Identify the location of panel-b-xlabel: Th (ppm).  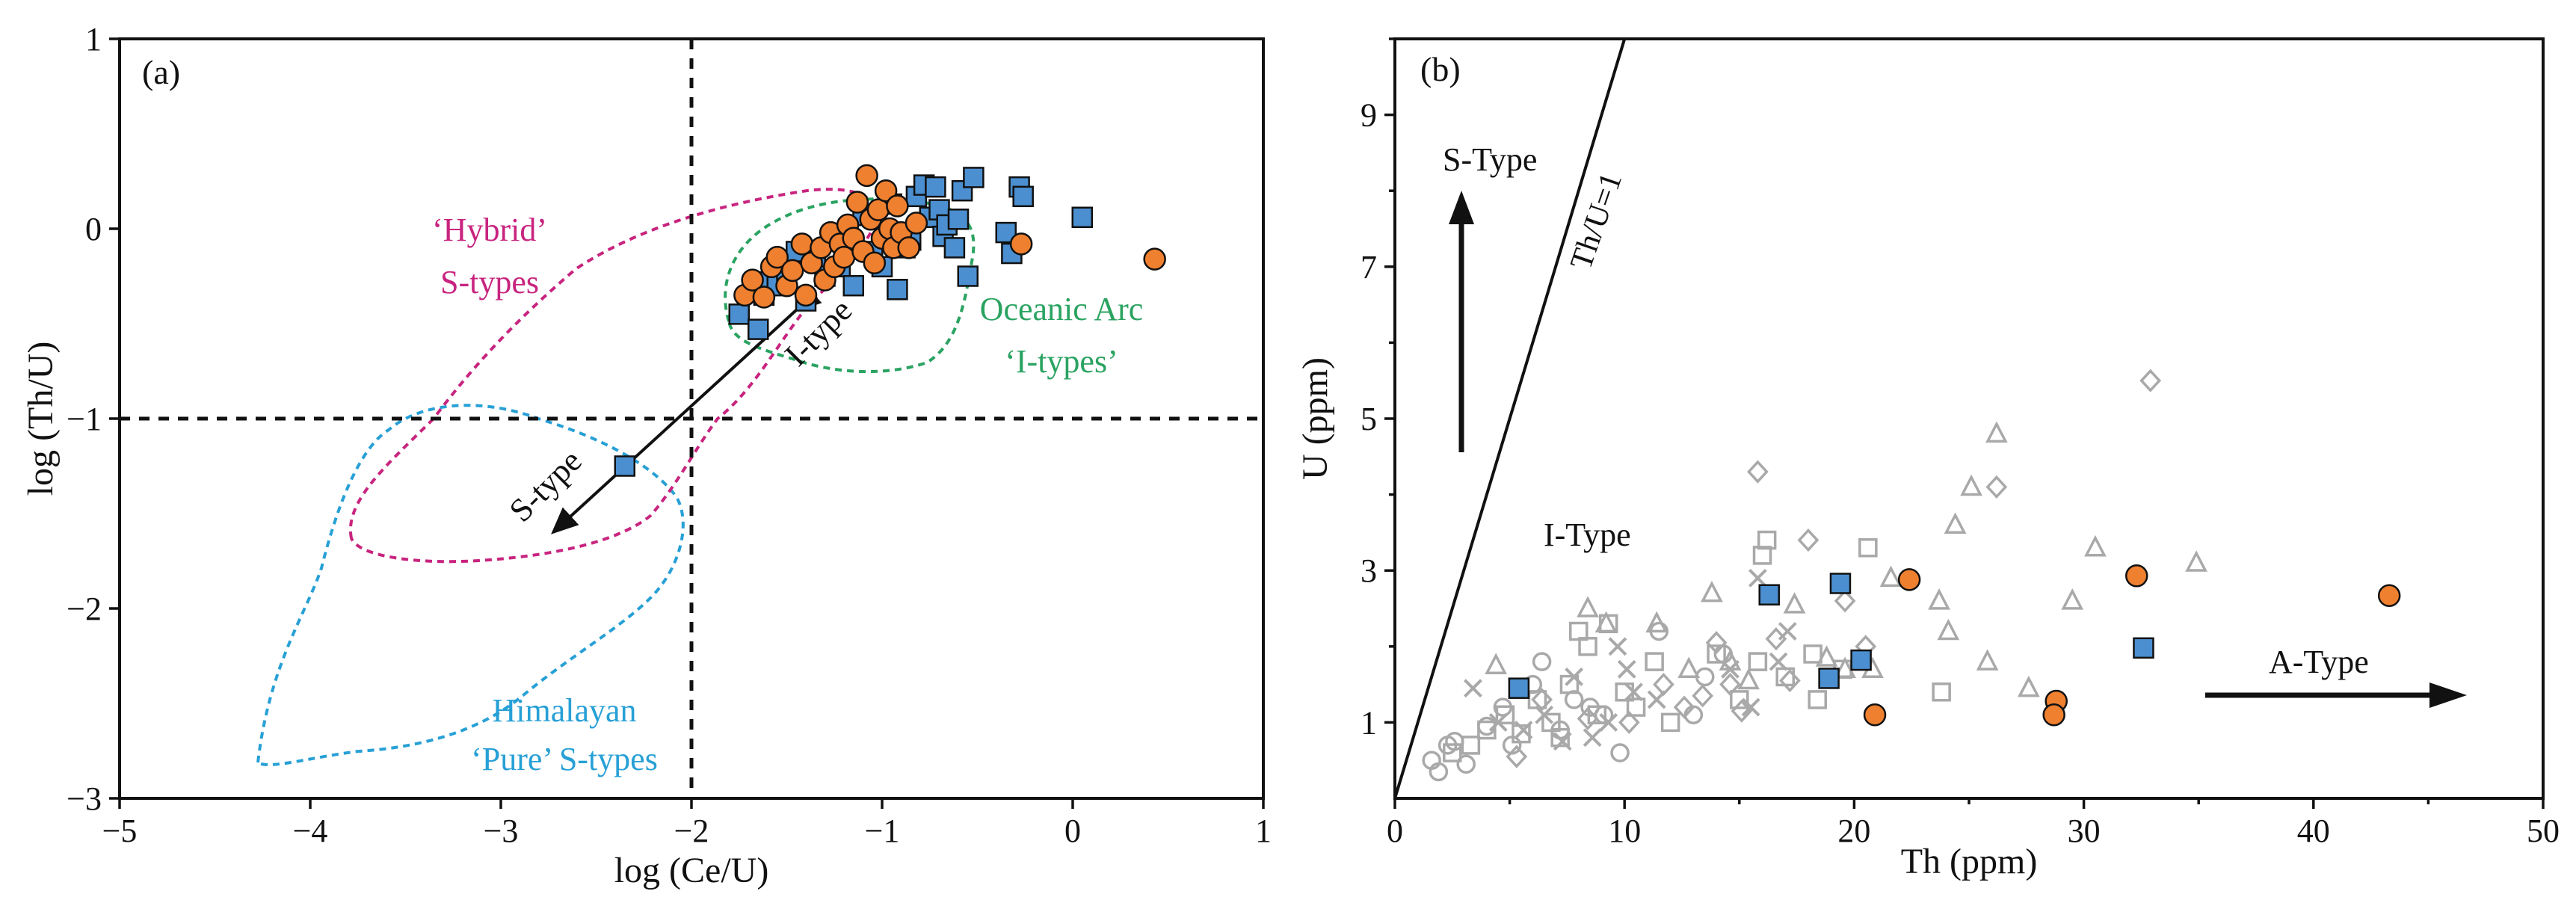
(1969, 861).